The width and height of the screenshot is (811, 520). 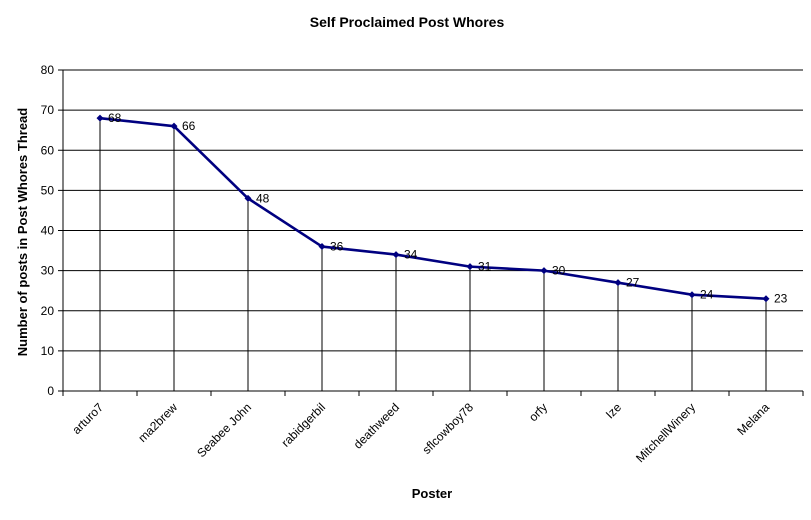 I want to click on x-tick-label: deathweed, so click(x=376, y=425).